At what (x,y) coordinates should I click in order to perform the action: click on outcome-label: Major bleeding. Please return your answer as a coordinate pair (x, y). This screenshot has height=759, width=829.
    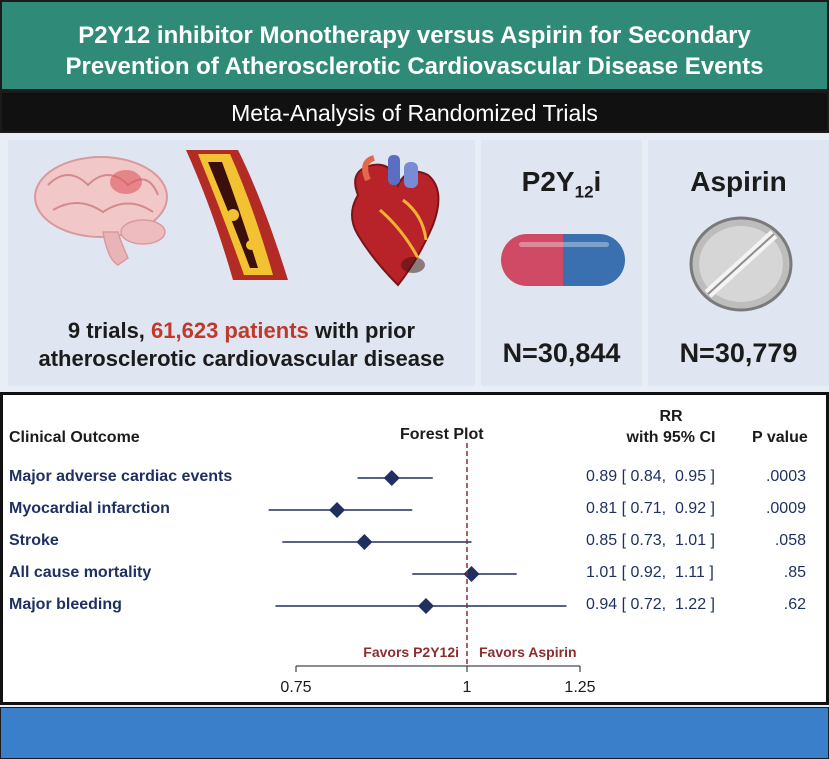
    Looking at the image, I should click on (65, 604).